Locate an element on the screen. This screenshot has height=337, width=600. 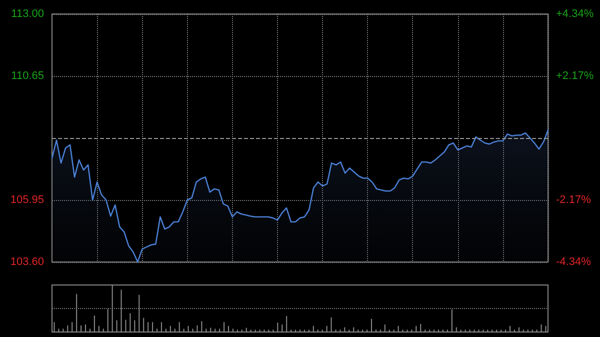
y-tick-label: 103.60 is located at coordinates (27, 262).